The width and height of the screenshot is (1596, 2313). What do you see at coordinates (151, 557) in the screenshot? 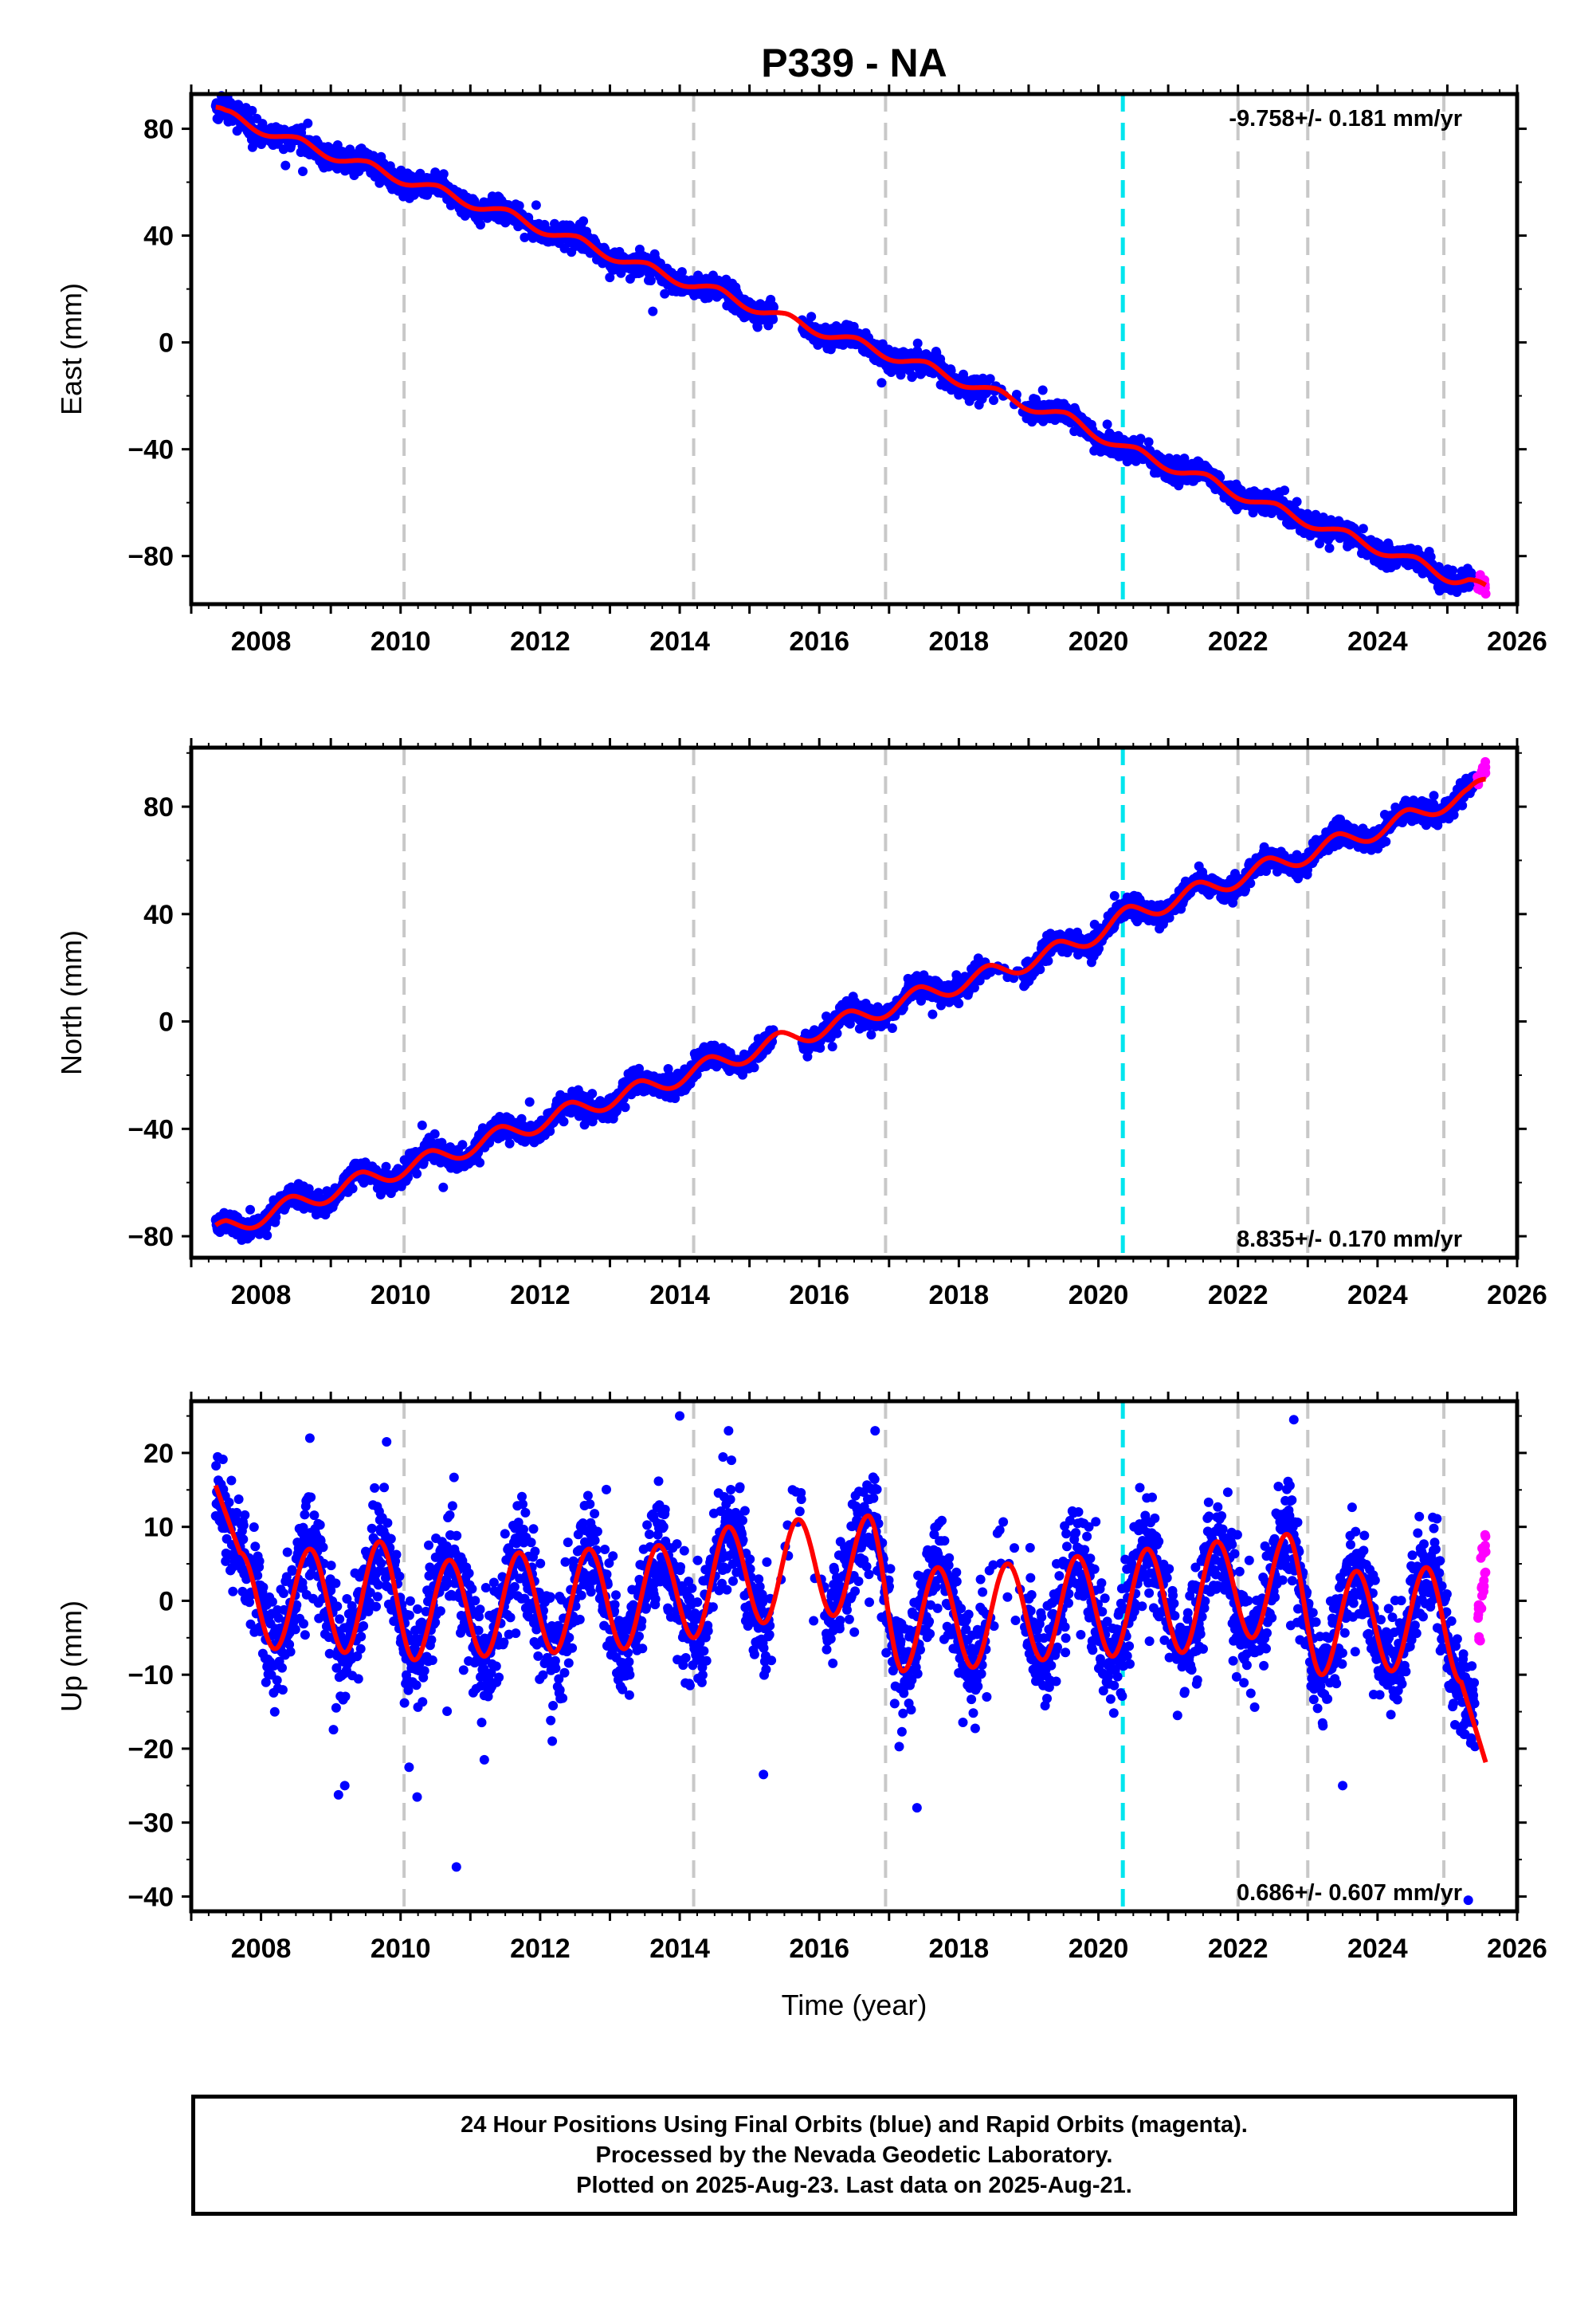
I see `y-tick-label: −80` at bounding box center [151, 557].